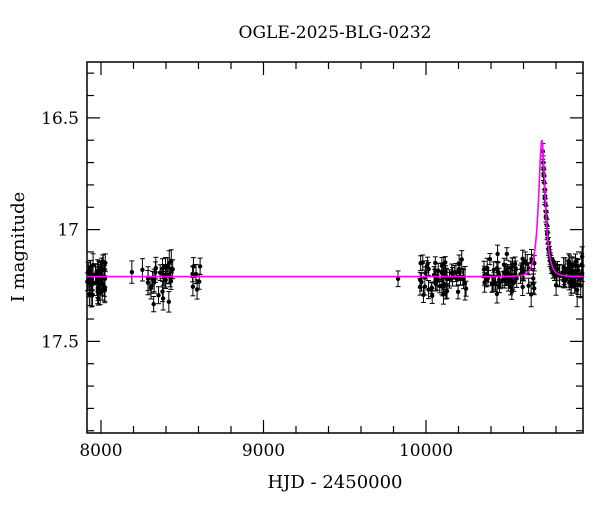  I want to click on x-tick-label: 9000, so click(263, 451).